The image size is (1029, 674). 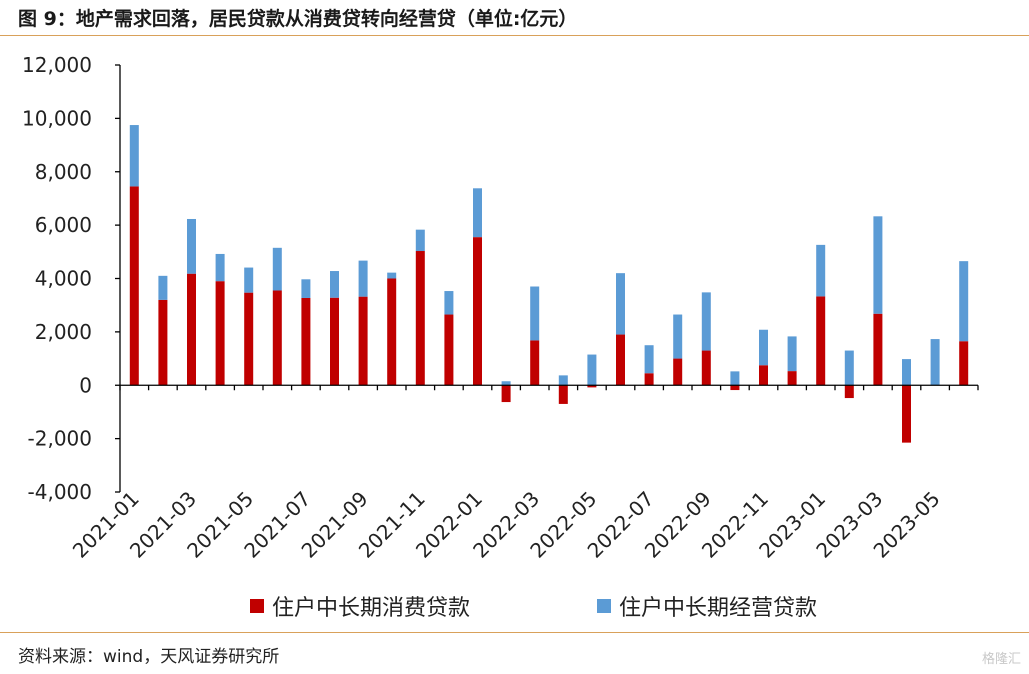 What do you see at coordinates (371, 608) in the screenshot?
I see `legend-consumer-label: 住户中长期消费贷款` at bounding box center [371, 608].